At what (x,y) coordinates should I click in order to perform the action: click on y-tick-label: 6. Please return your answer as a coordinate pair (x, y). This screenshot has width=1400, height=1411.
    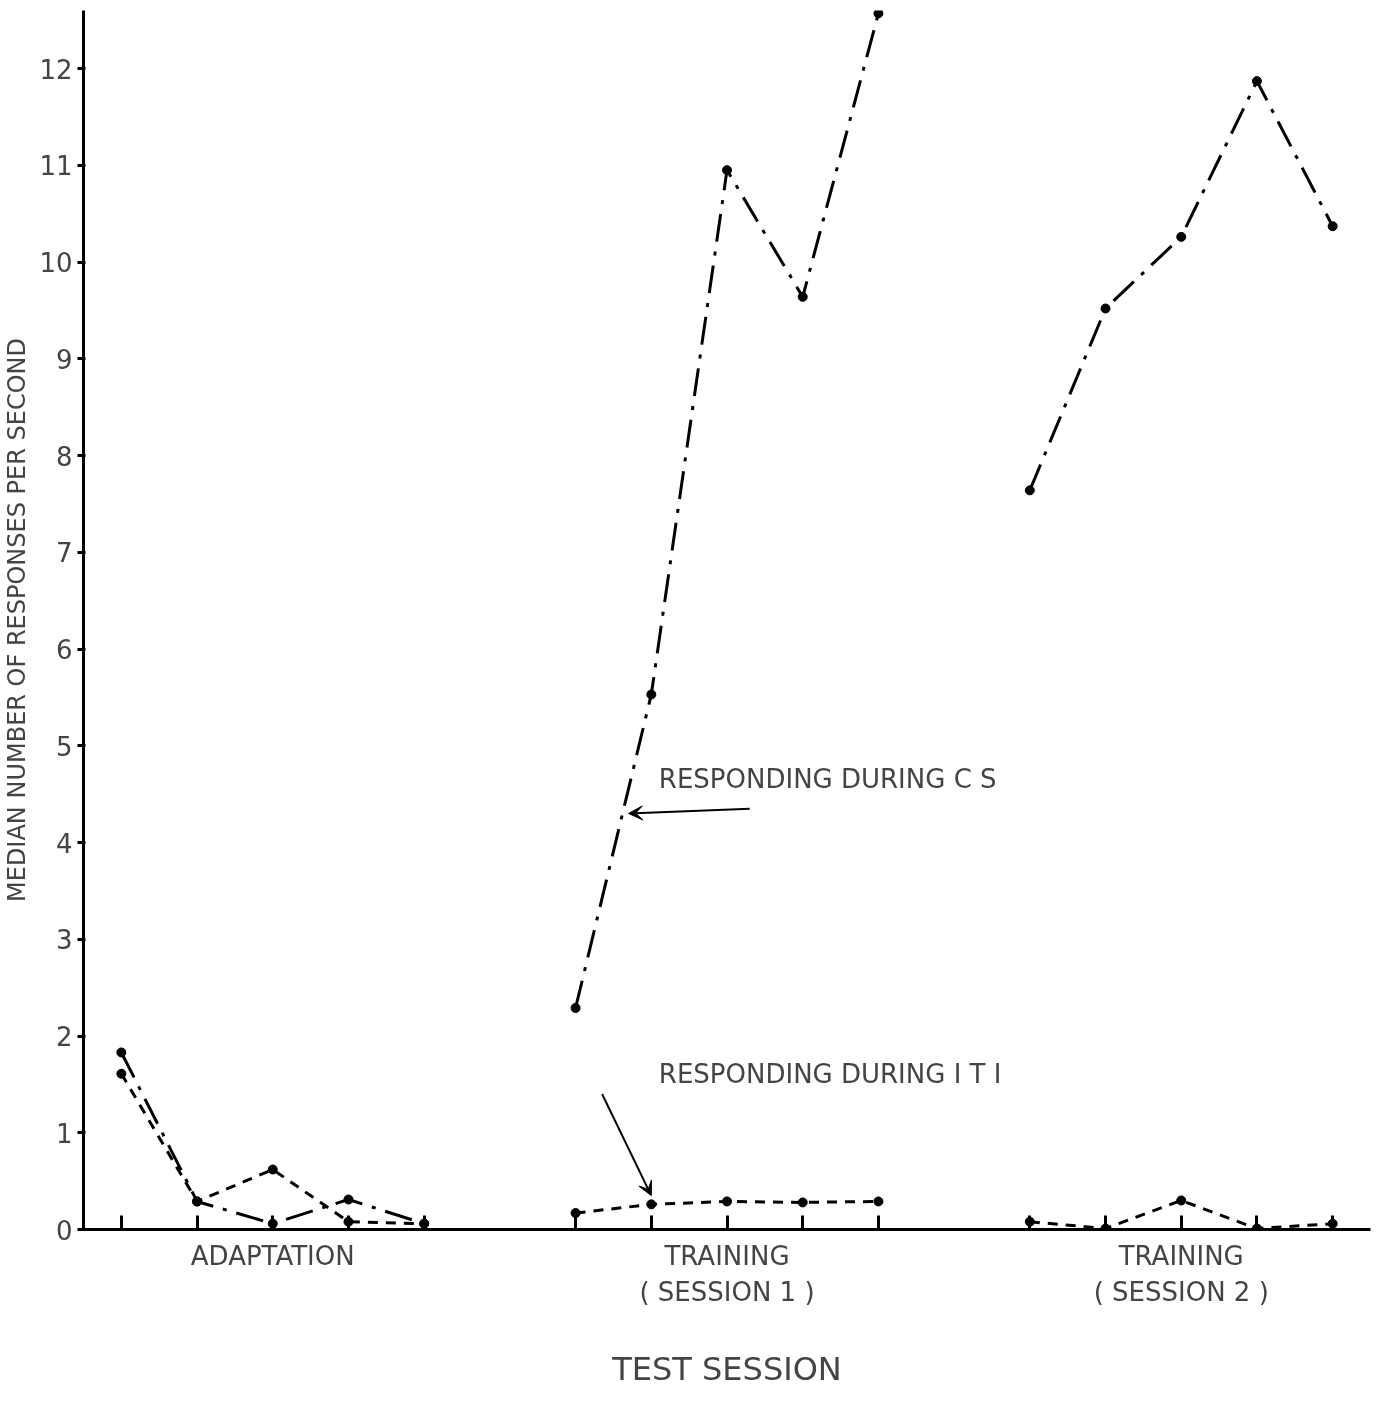
    Looking at the image, I should click on (64, 650).